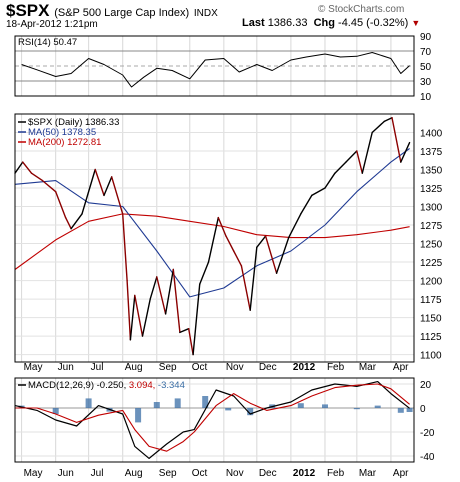 The image size is (460, 482). I want to click on price-tick-label-2: 1350, so click(431, 171).